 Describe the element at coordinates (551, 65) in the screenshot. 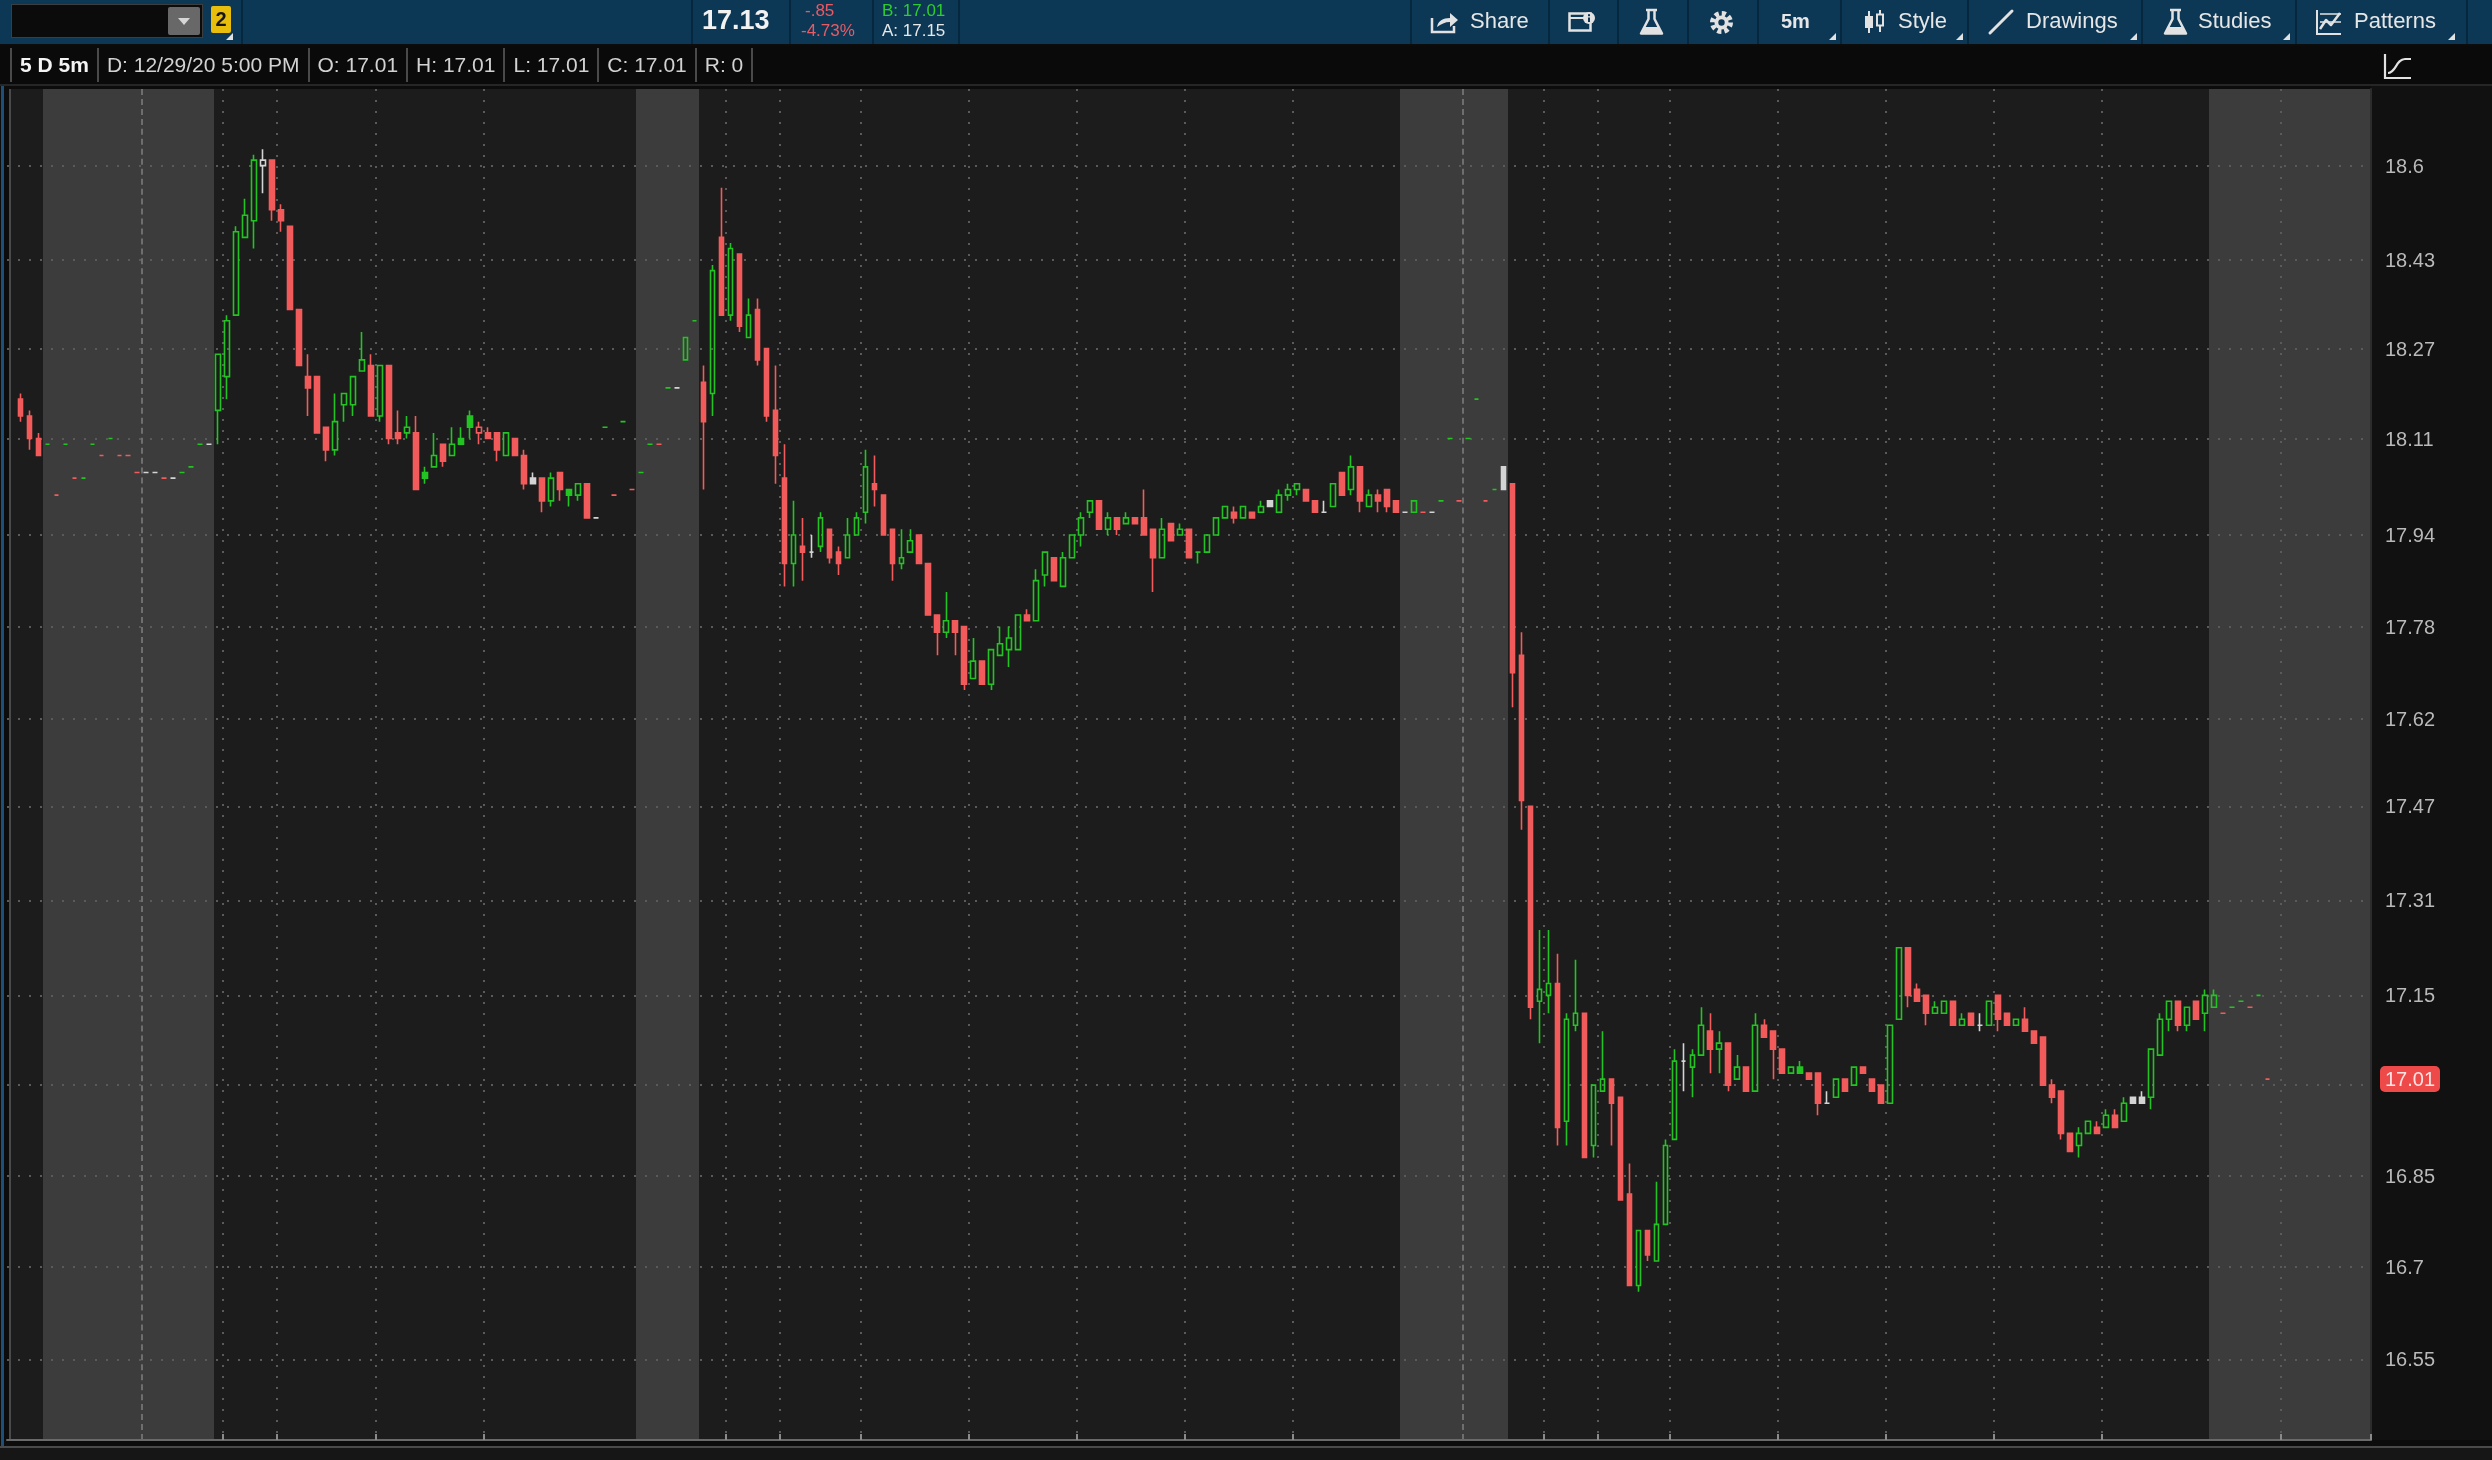

I see `text: L: 17.01` at that location.